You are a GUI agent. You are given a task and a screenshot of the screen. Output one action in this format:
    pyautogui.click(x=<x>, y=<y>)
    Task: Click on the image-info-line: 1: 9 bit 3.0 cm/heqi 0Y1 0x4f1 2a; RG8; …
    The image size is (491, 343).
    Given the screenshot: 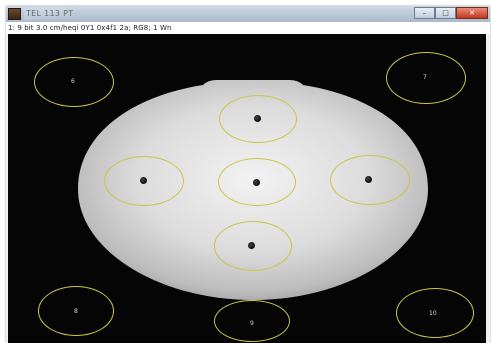 What is the action you would take?
    pyautogui.click(x=248, y=28)
    